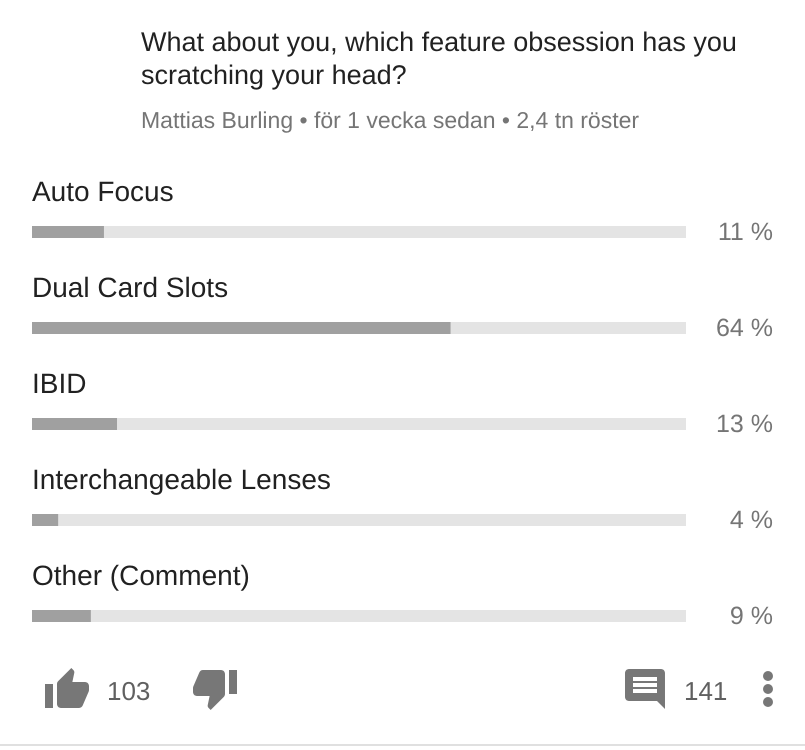 The height and width of the screenshot is (750, 805). What do you see at coordinates (439, 59) in the screenshot?
I see `chart-title: What about you, which feature obsession has you scratching your head?` at bounding box center [439, 59].